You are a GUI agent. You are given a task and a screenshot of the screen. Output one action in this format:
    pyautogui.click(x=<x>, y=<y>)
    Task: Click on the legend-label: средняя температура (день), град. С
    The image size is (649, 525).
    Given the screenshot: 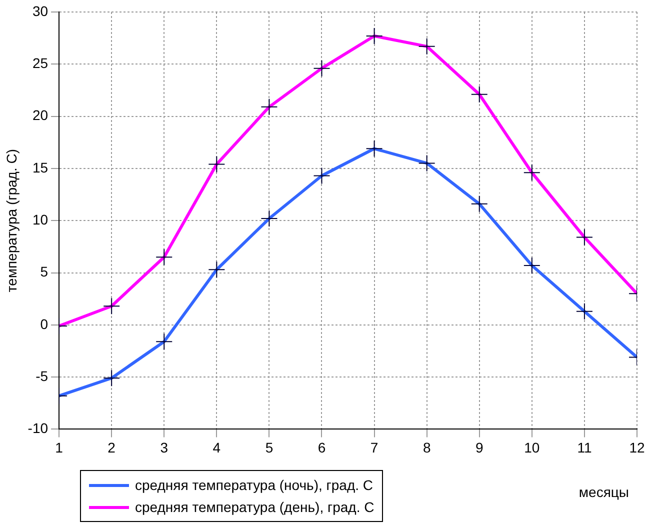 What is the action you would take?
    pyautogui.click(x=254, y=507)
    